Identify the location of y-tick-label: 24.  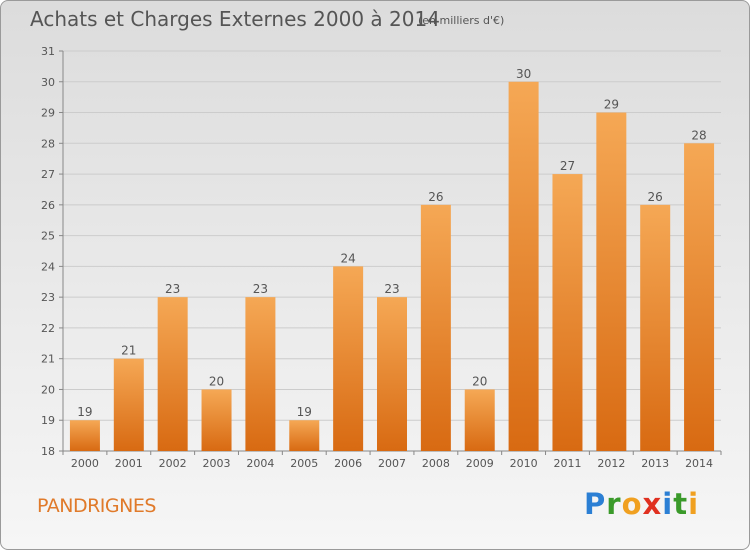
(48, 266).